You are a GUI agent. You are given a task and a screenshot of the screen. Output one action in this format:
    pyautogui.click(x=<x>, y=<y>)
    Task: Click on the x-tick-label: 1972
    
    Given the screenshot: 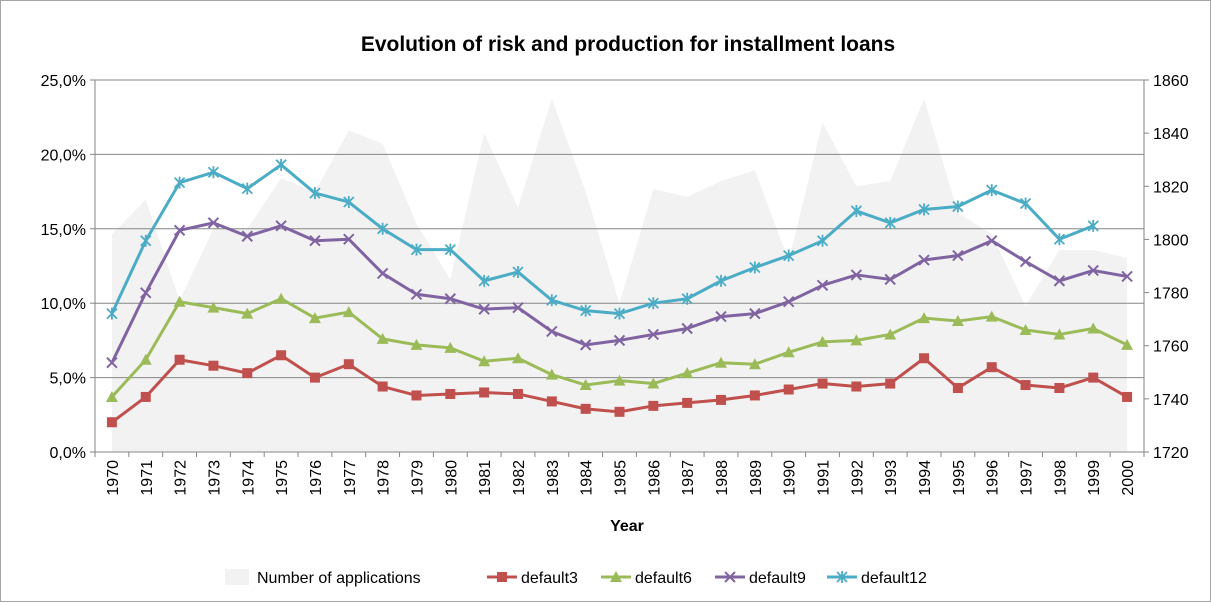 What is the action you would take?
    pyautogui.click(x=181, y=478)
    